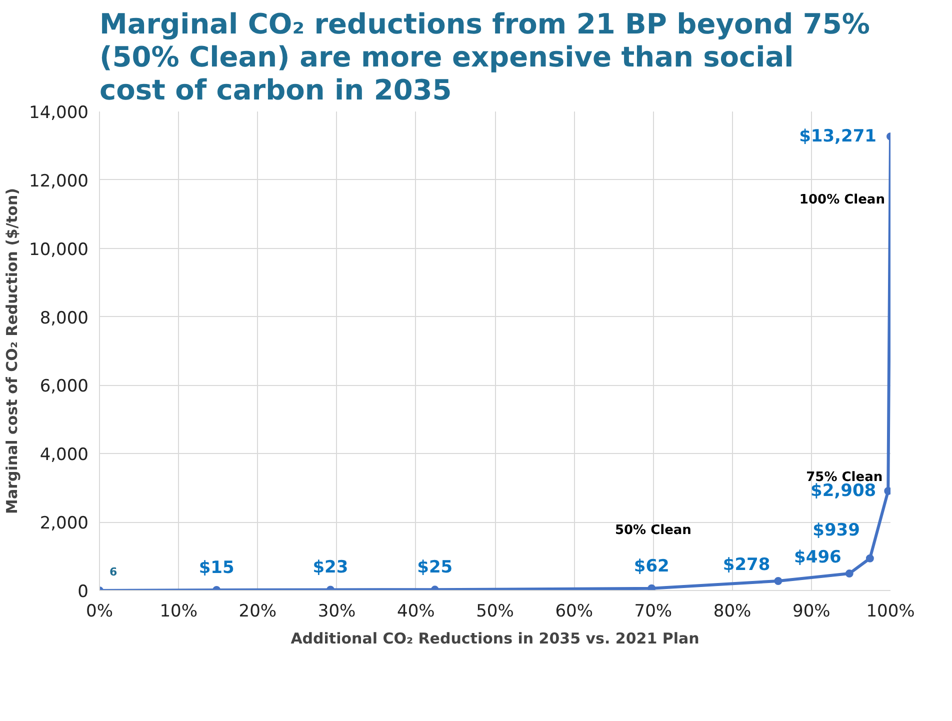 This screenshot has height=721, width=952. Describe the element at coordinates (58, 113) in the screenshot. I see `y-tick-label: 14,000` at that location.